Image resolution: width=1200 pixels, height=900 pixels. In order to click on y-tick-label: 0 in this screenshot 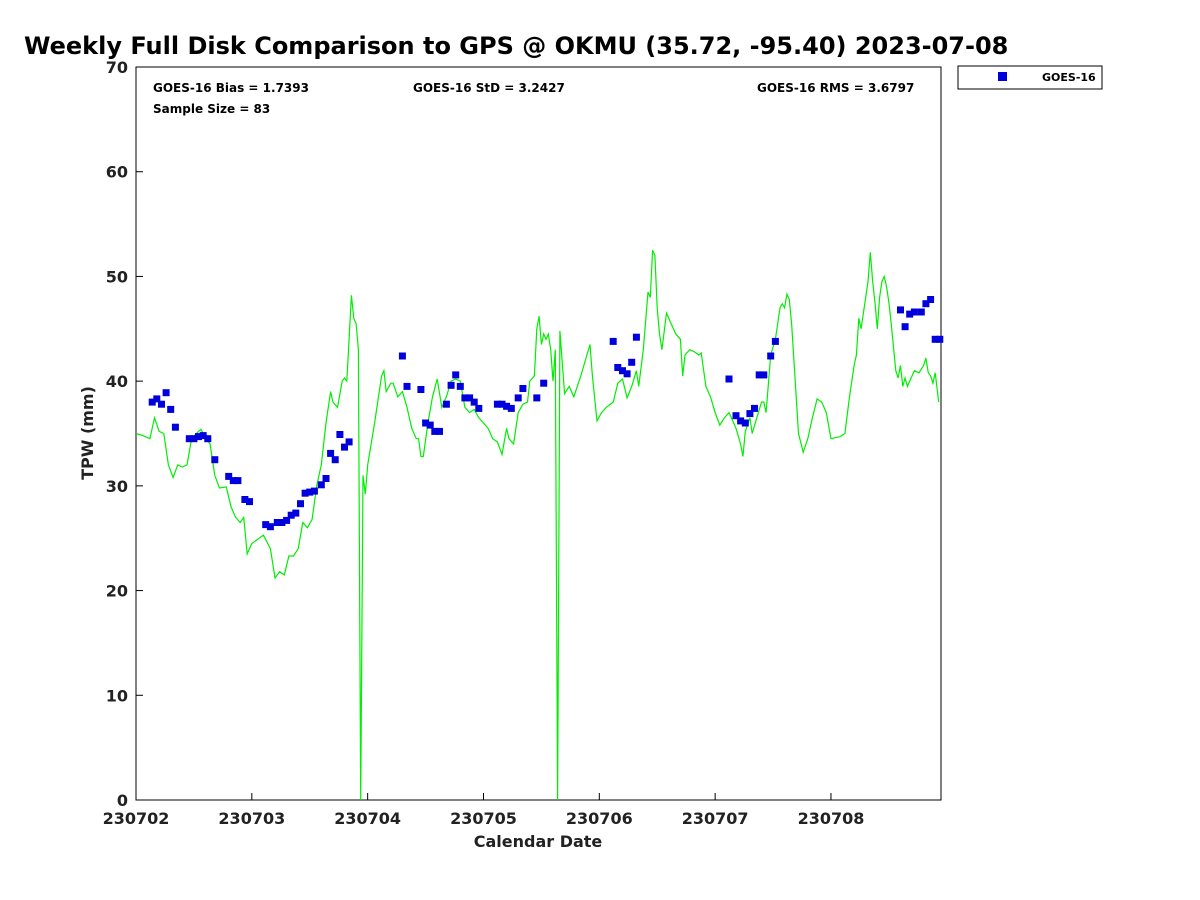, I will do `click(122, 800)`.